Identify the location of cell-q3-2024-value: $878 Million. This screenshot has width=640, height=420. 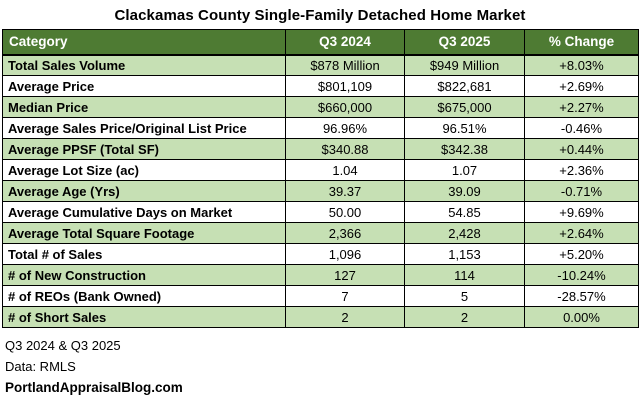
(345, 65).